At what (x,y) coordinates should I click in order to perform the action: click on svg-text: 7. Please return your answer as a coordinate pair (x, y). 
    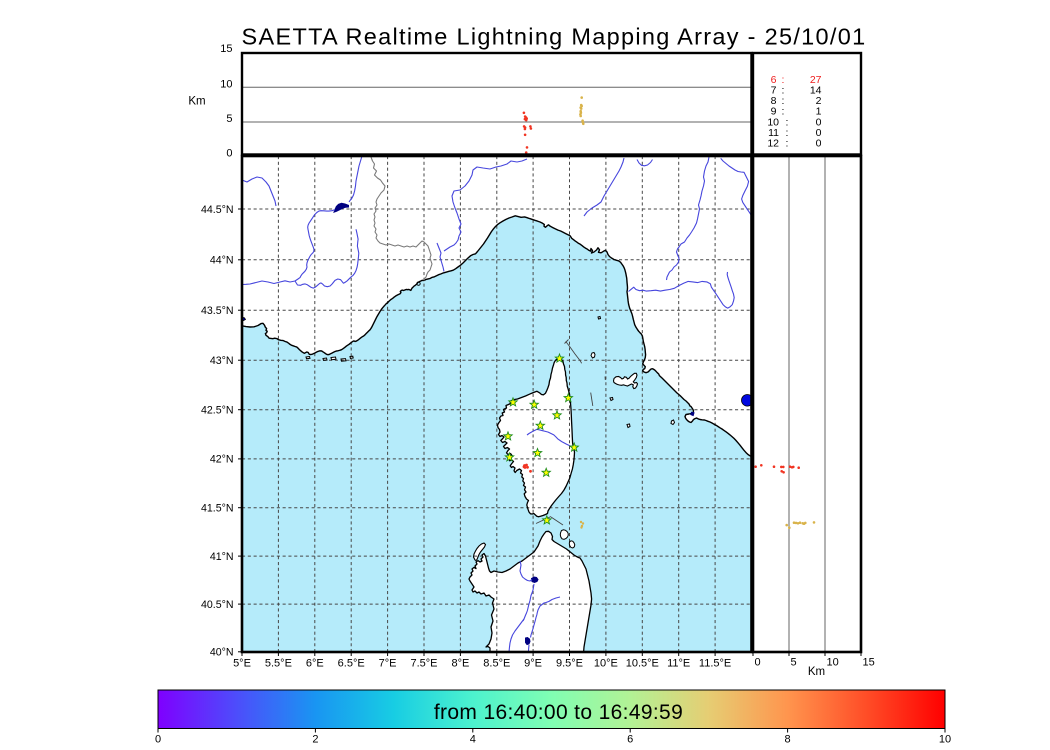
    Looking at the image, I should click on (774, 91).